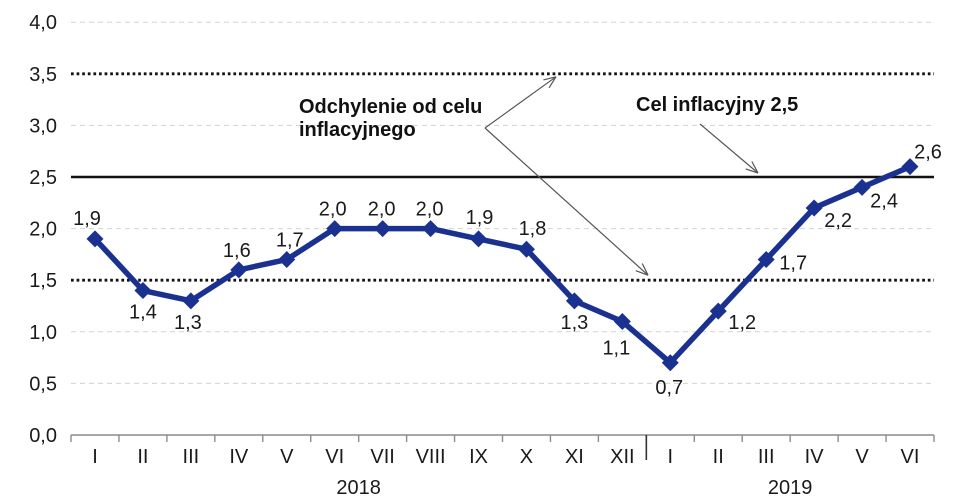 The height and width of the screenshot is (501, 965). Describe the element at coordinates (533, 229) in the screenshot. I see `data-label: 1,8` at that location.